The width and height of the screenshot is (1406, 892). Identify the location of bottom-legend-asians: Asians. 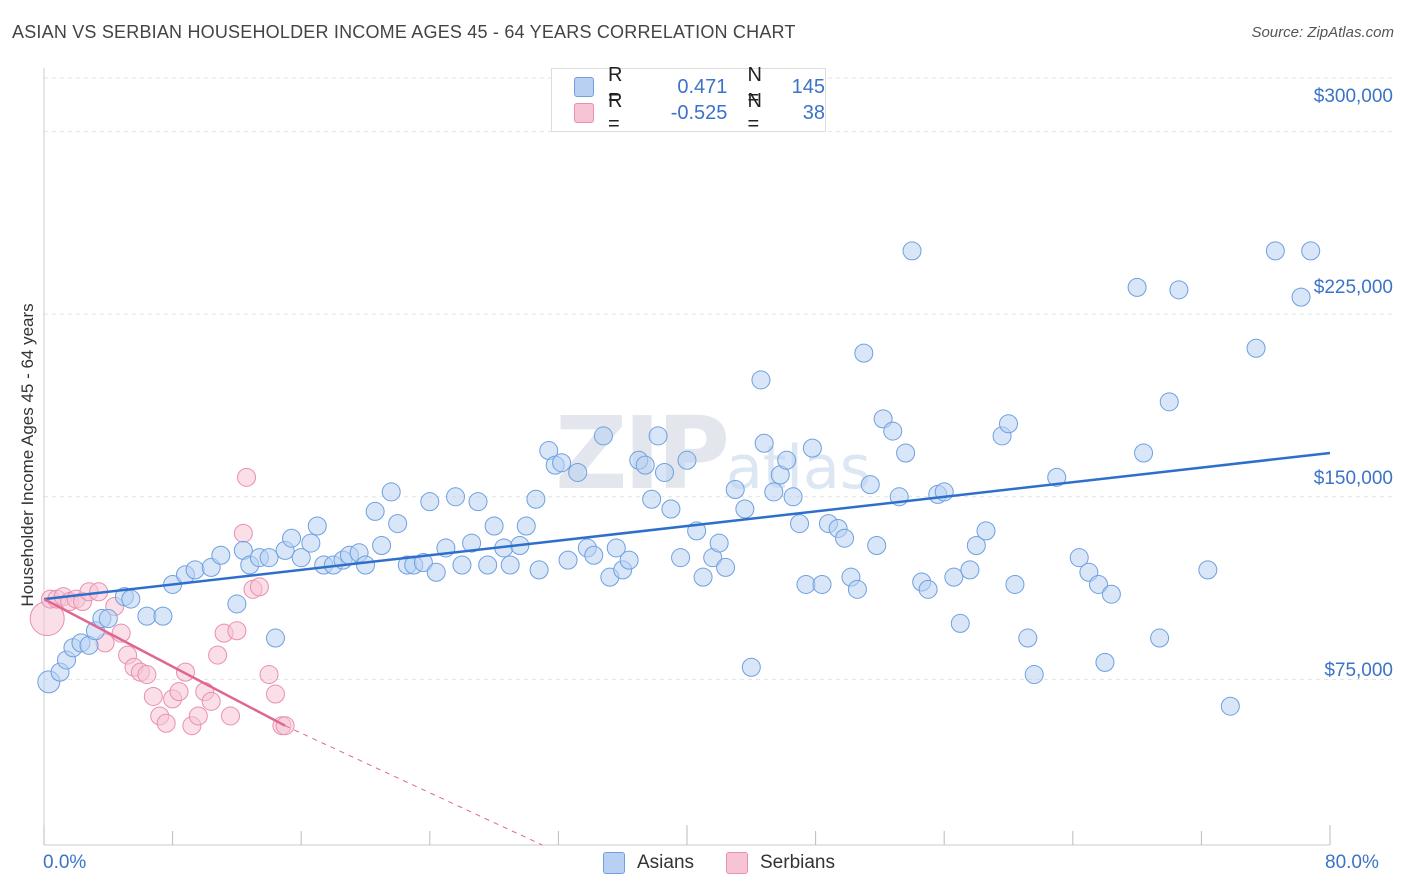
(648, 863).